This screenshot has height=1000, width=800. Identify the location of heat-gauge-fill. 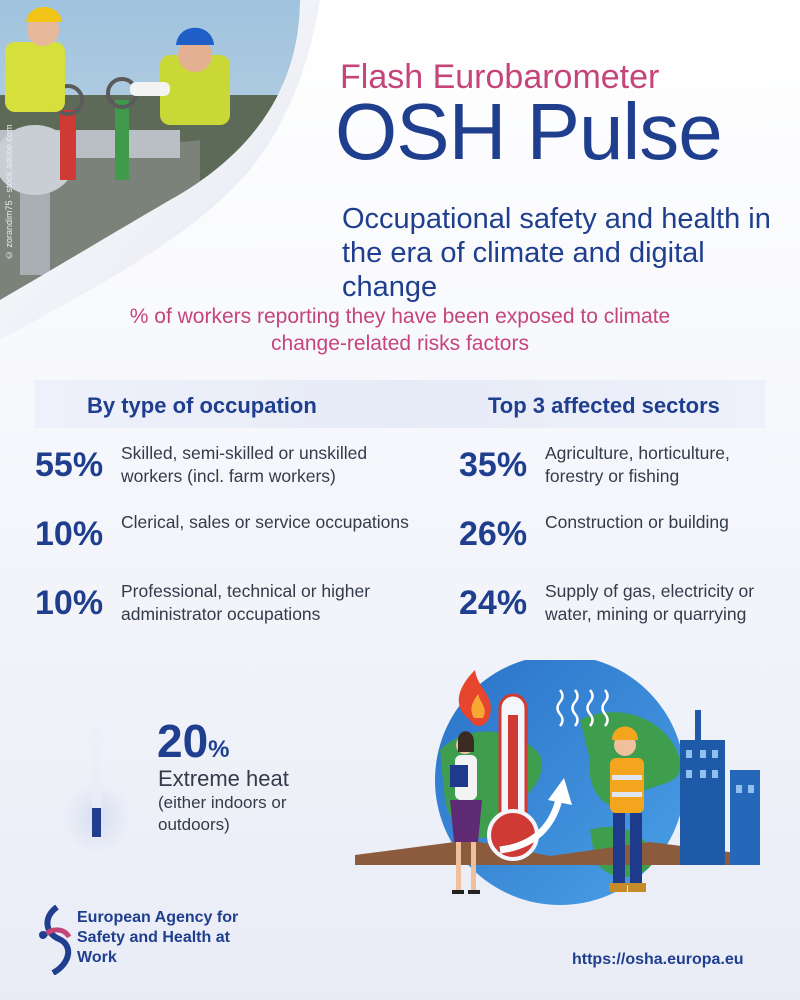
(96, 822).